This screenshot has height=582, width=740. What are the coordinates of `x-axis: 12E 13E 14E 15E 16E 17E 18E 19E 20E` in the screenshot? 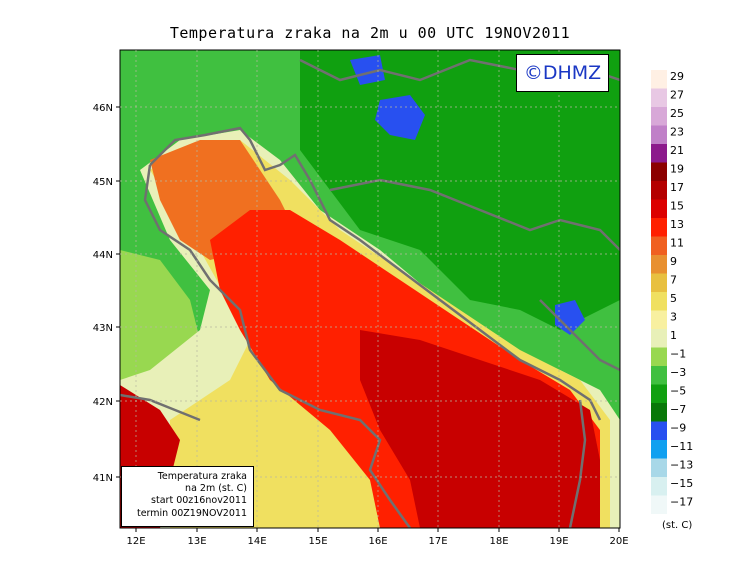 It's located at (377, 537).